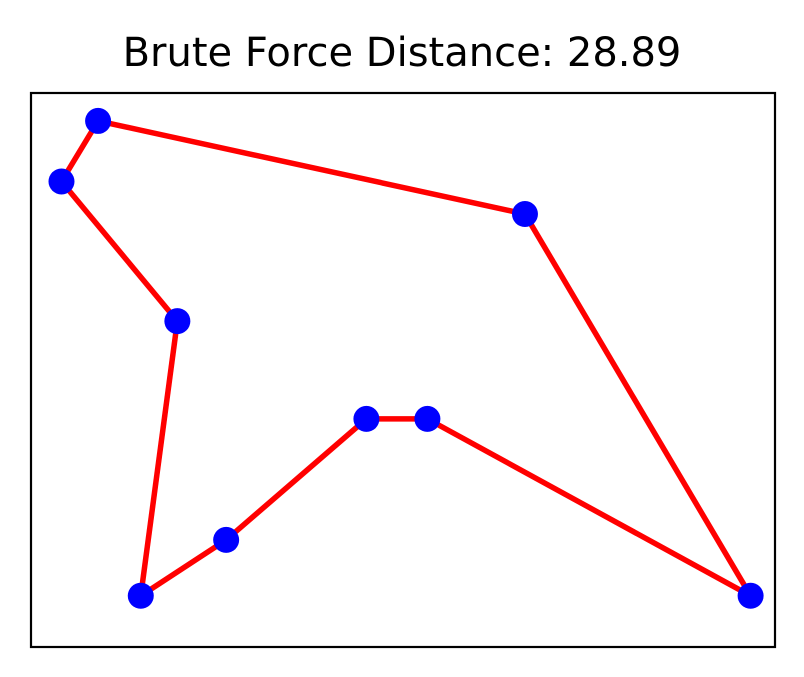 The image size is (804, 677). What do you see at coordinates (402, 53) in the screenshot?
I see `chart-title: Brute Force Distance: 28.89` at bounding box center [402, 53].